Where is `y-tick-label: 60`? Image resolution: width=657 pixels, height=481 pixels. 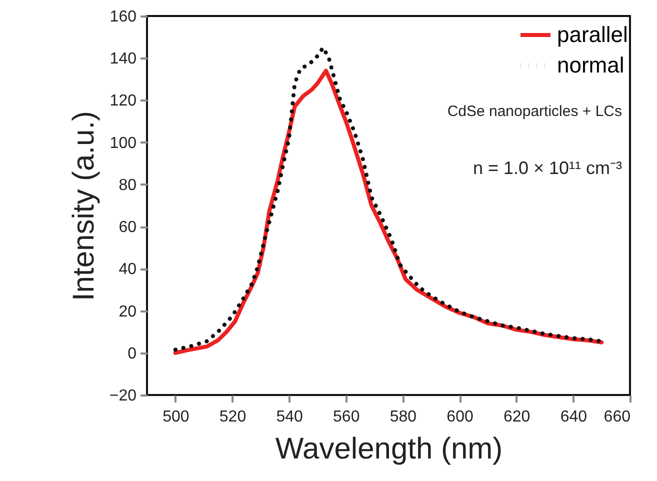 y-tick-label: 60 is located at coordinates (127, 227).